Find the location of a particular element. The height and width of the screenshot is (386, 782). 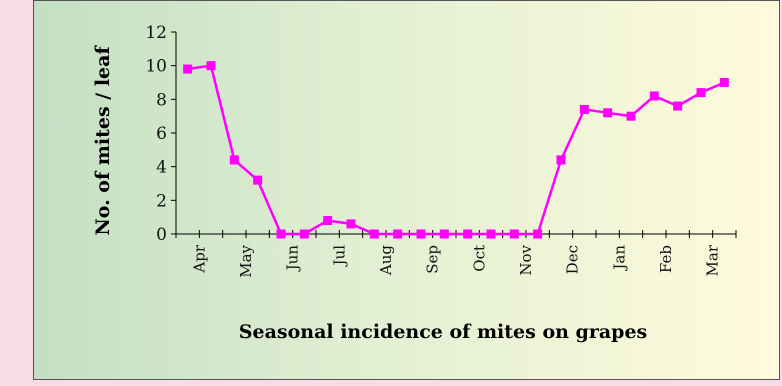

x-tick-label: Apr is located at coordinates (199, 258).